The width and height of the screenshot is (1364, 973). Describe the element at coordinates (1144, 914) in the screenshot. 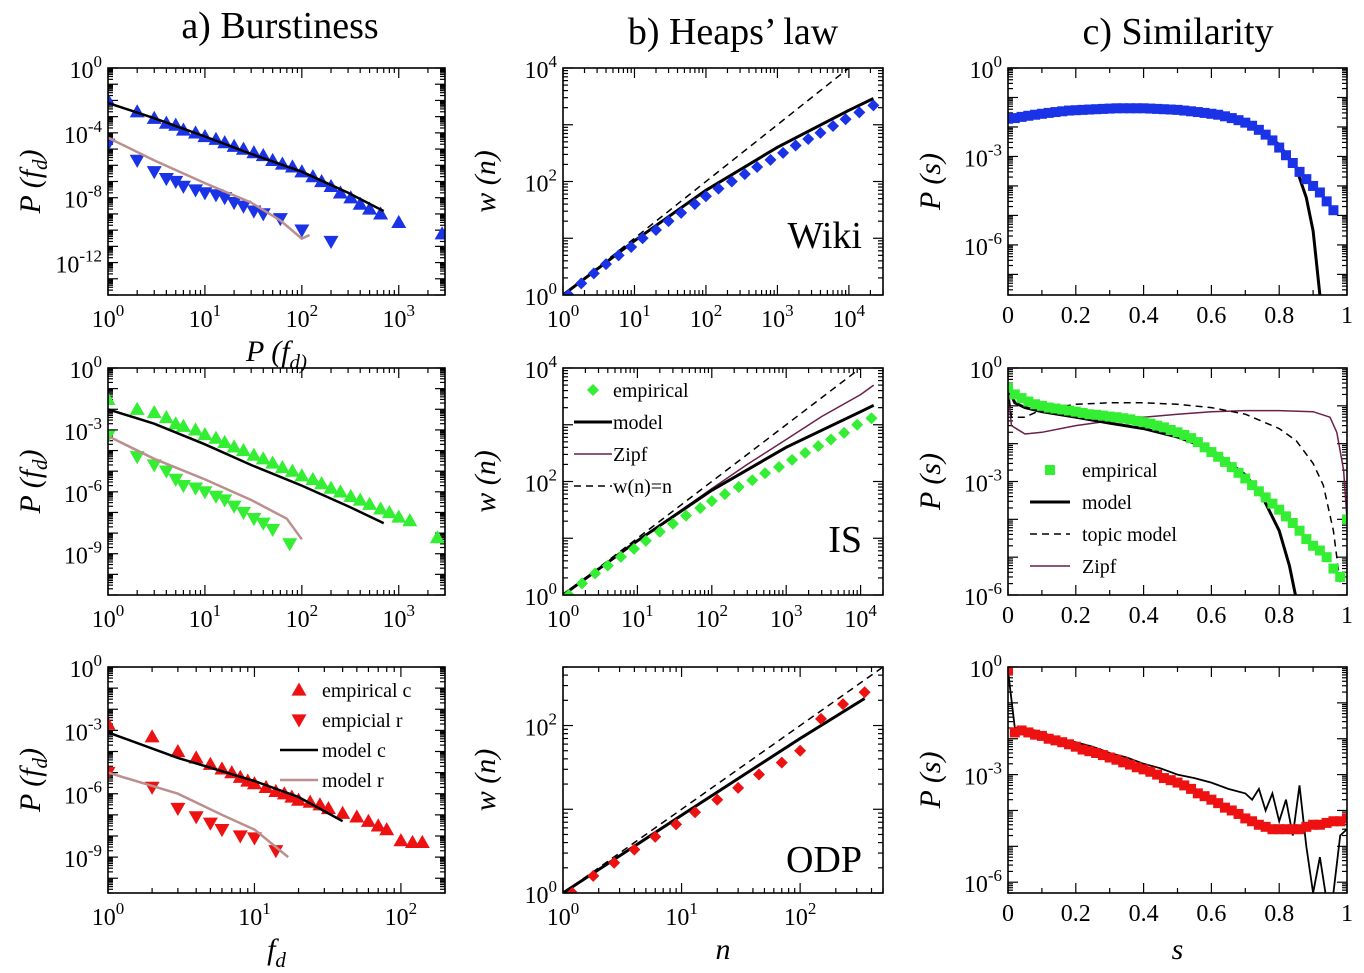

I see `x-tick-label: 0.4` at that location.